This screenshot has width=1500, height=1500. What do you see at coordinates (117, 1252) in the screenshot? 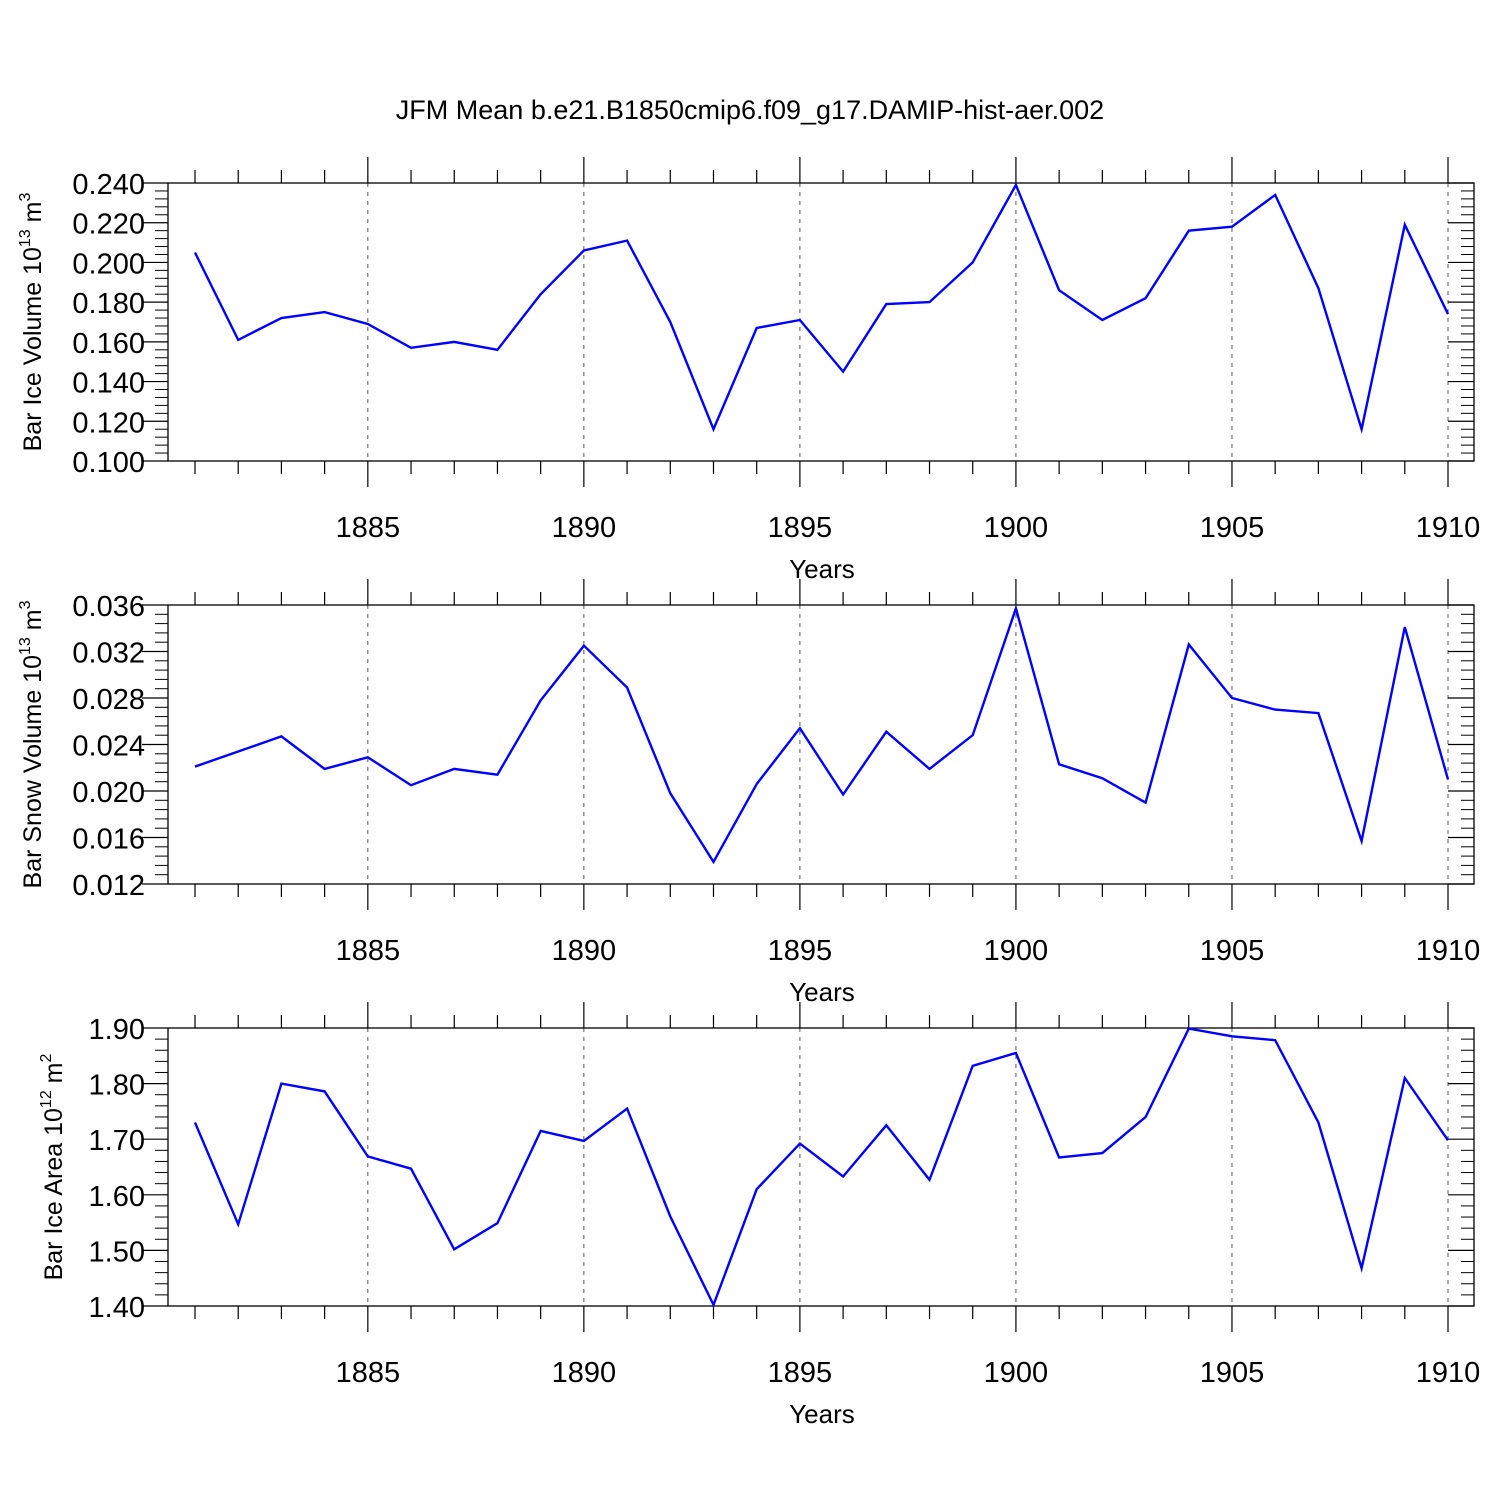
I see `y-tick-label: 1.50` at bounding box center [117, 1252].